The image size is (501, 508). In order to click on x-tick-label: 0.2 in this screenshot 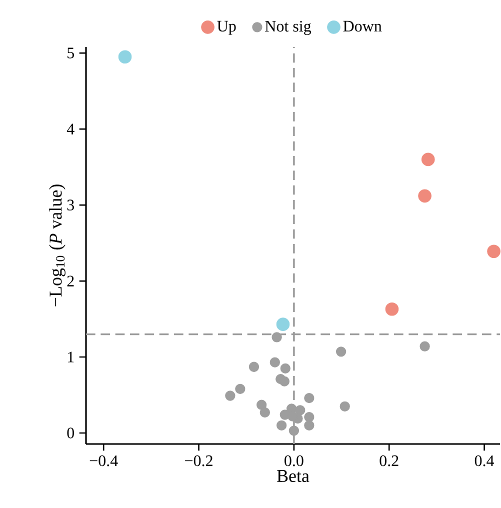, I will do `click(389, 460)`.